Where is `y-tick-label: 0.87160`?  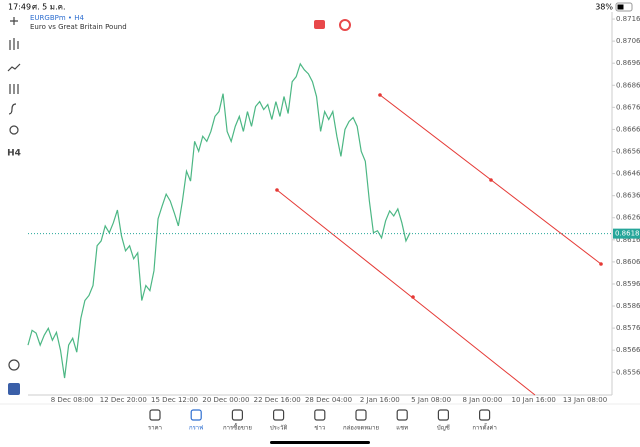 y-tick-label: 0.87160 is located at coordinates (628, 19).